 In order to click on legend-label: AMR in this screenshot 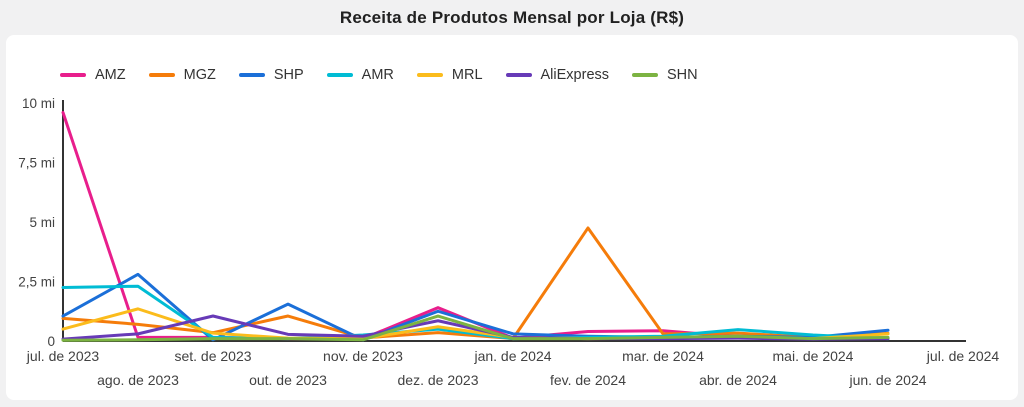, I will do `click(377, 75)`.